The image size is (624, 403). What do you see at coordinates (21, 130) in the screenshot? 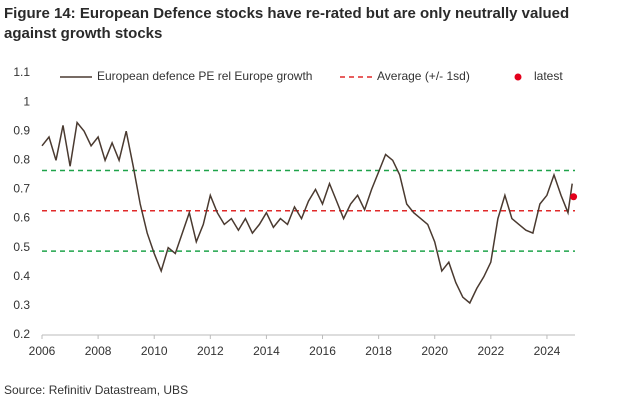
I see `y-tick-label: 0.9` at bounding box center [21, 130].